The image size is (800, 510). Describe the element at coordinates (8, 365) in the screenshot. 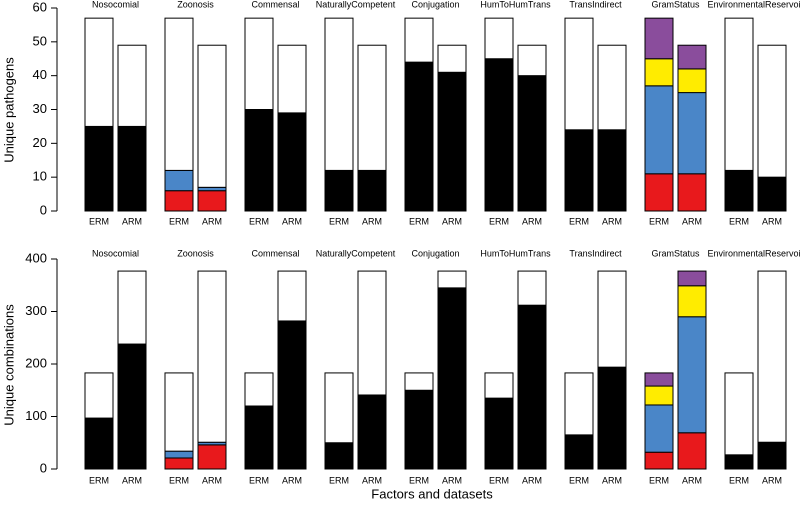

I see `y-axis-title: Unique combinations` at that location.